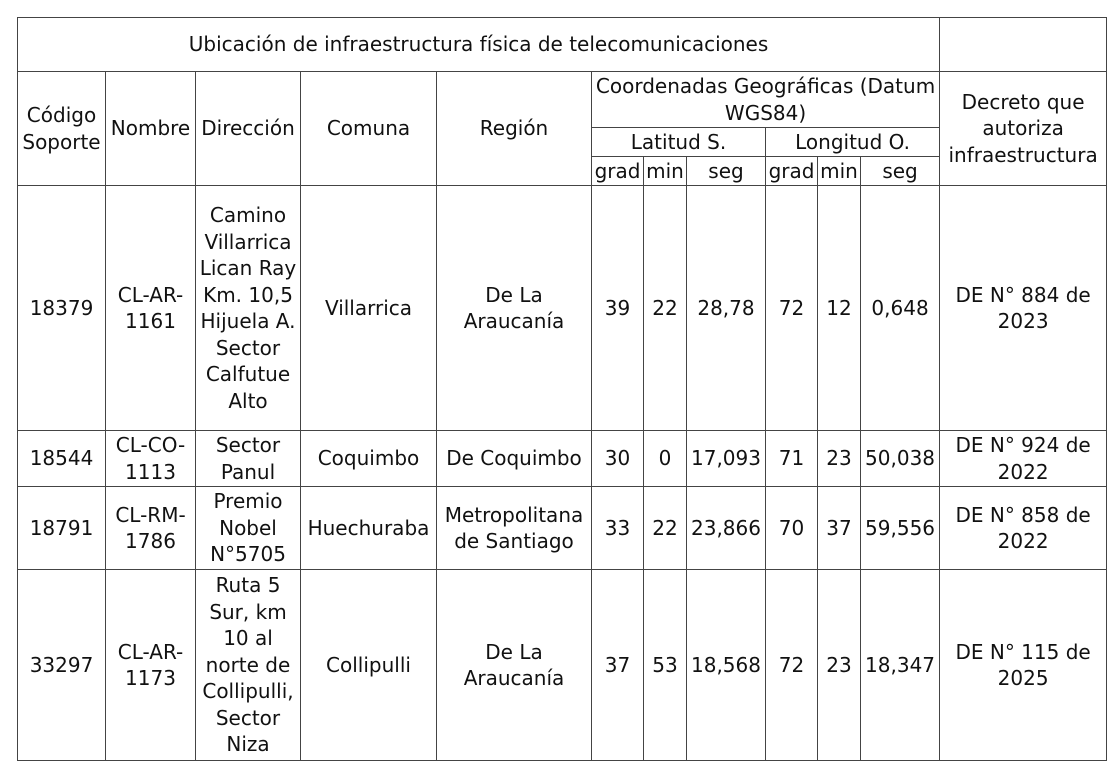 The image size is (1112, 777). I want to click on header-lat-min: min, so click(665, 171).